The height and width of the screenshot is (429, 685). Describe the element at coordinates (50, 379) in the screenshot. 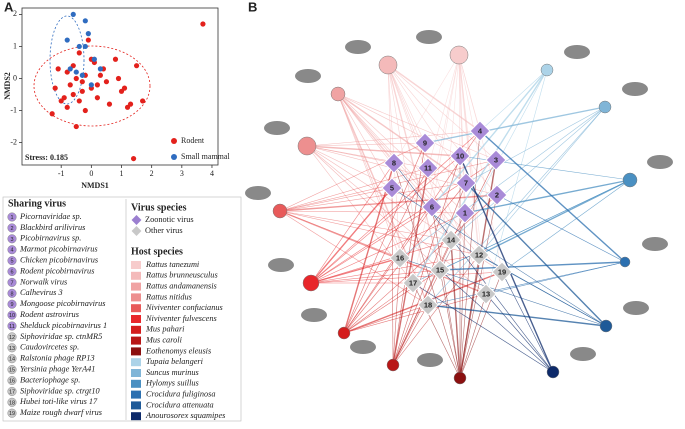

I see `virus-name: Bacteriophage sp.` at that location.